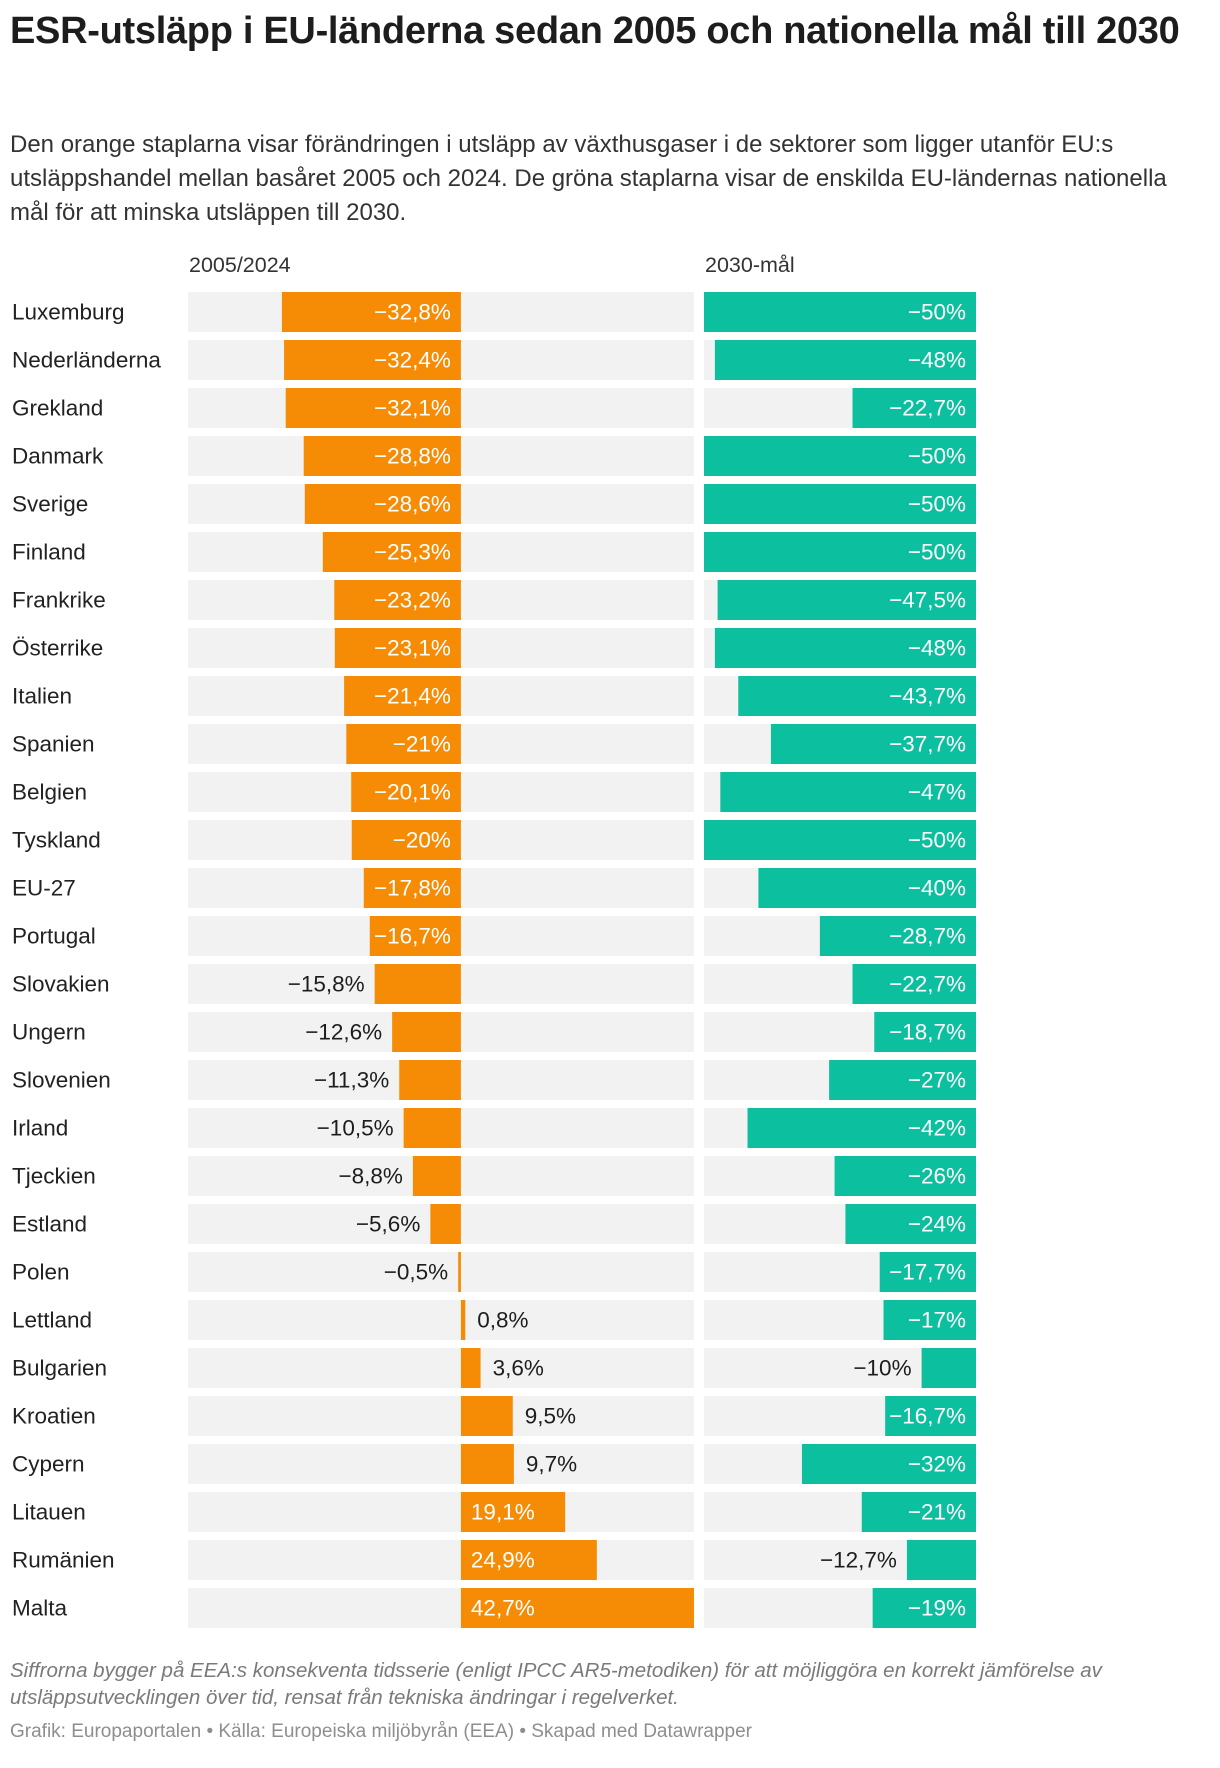 This screenshot has height=1768, width=1220. I want to click on category-label-malta: Malta, so click(40, 1608).